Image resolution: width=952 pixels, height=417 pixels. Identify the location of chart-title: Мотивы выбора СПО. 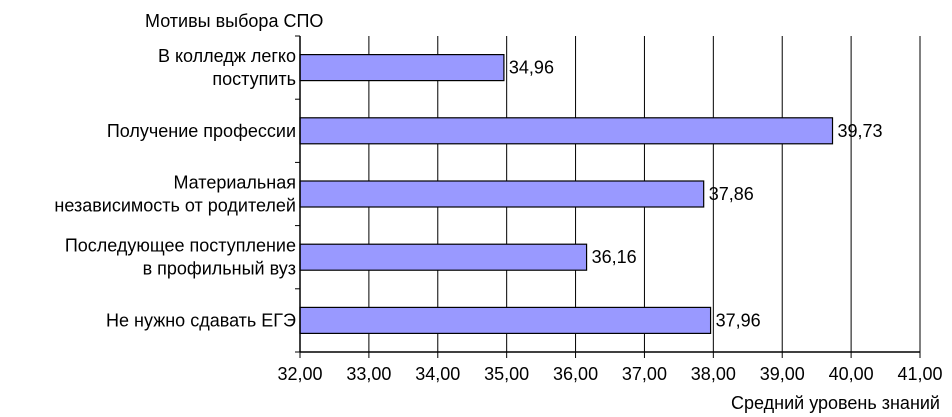
(234, 21).